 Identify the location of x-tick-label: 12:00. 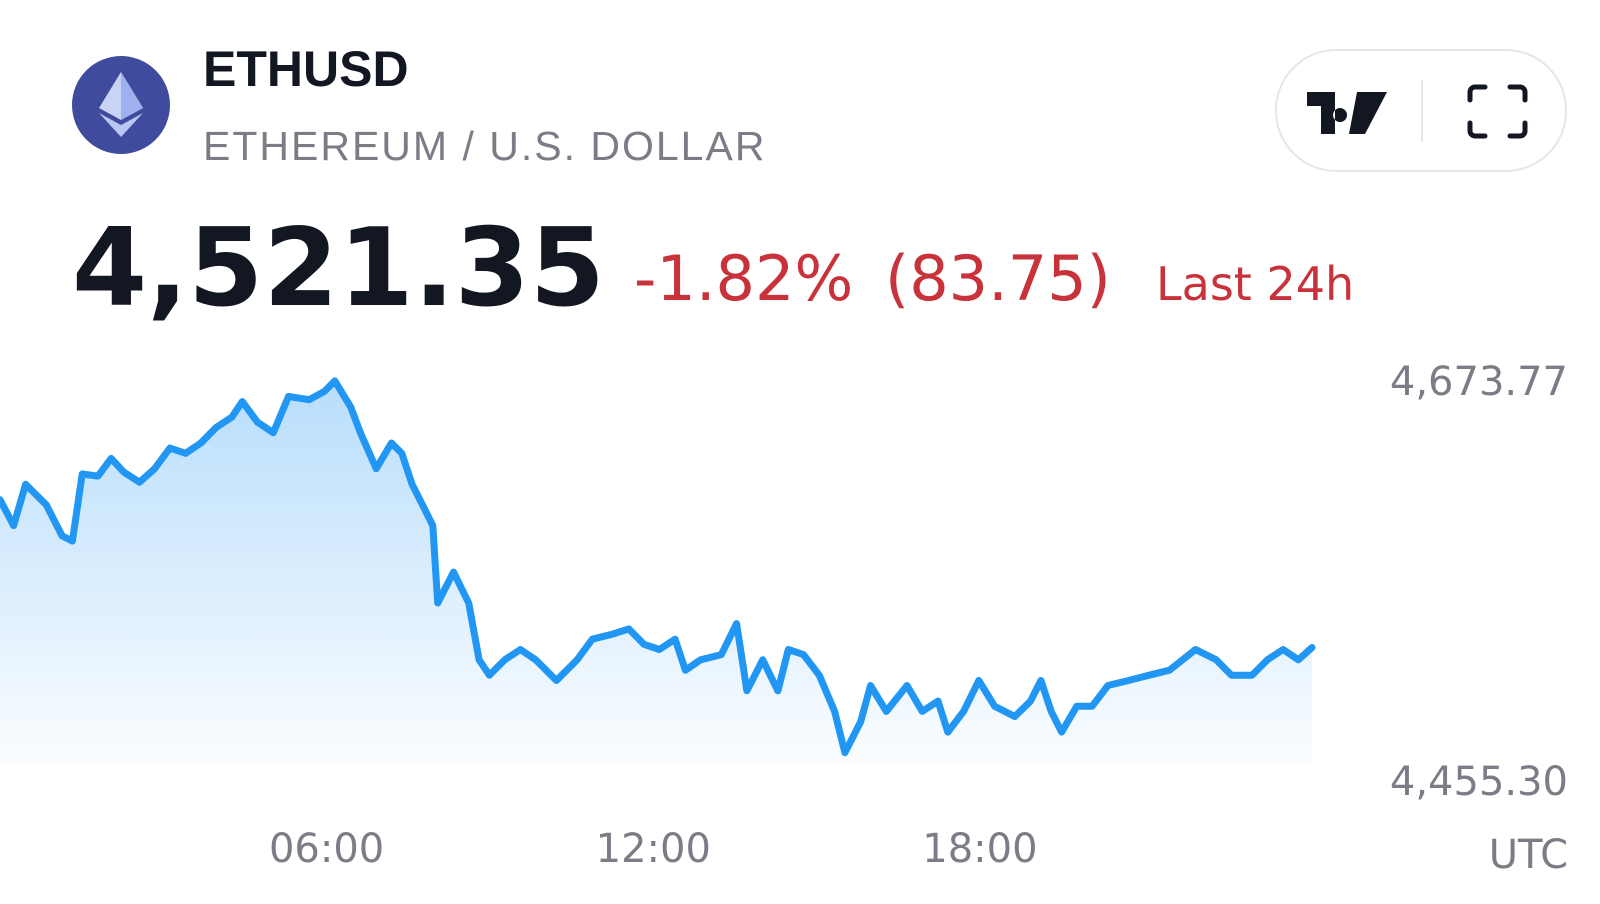
(653, 849).